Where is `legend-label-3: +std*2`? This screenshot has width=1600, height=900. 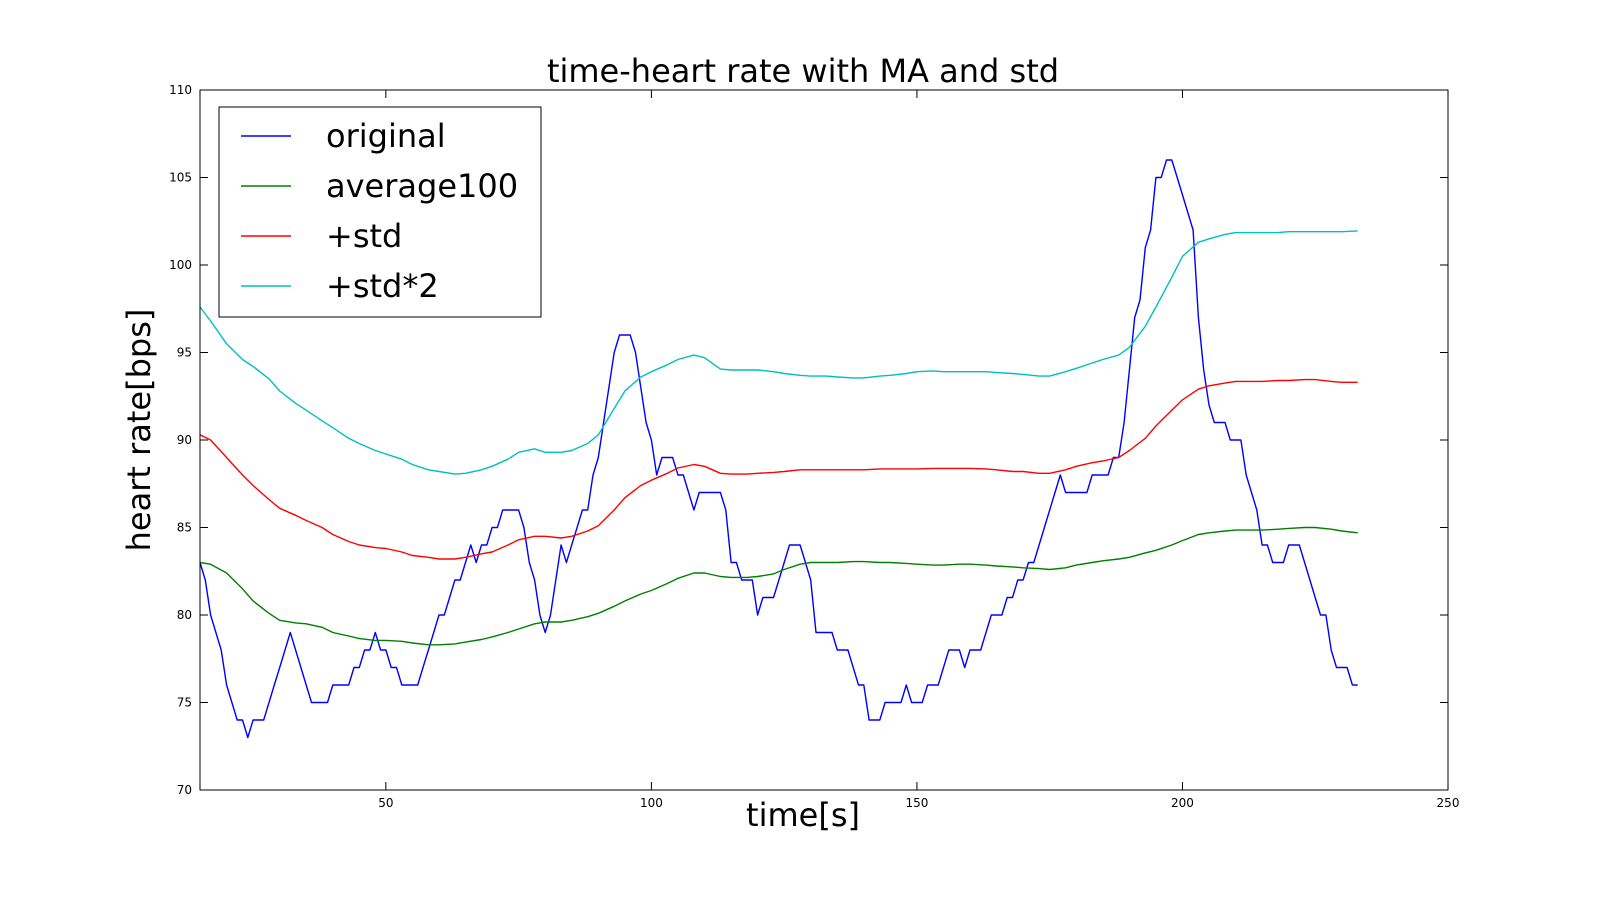
legend-label-3: +std*2 is located at coordinates (382, 286).